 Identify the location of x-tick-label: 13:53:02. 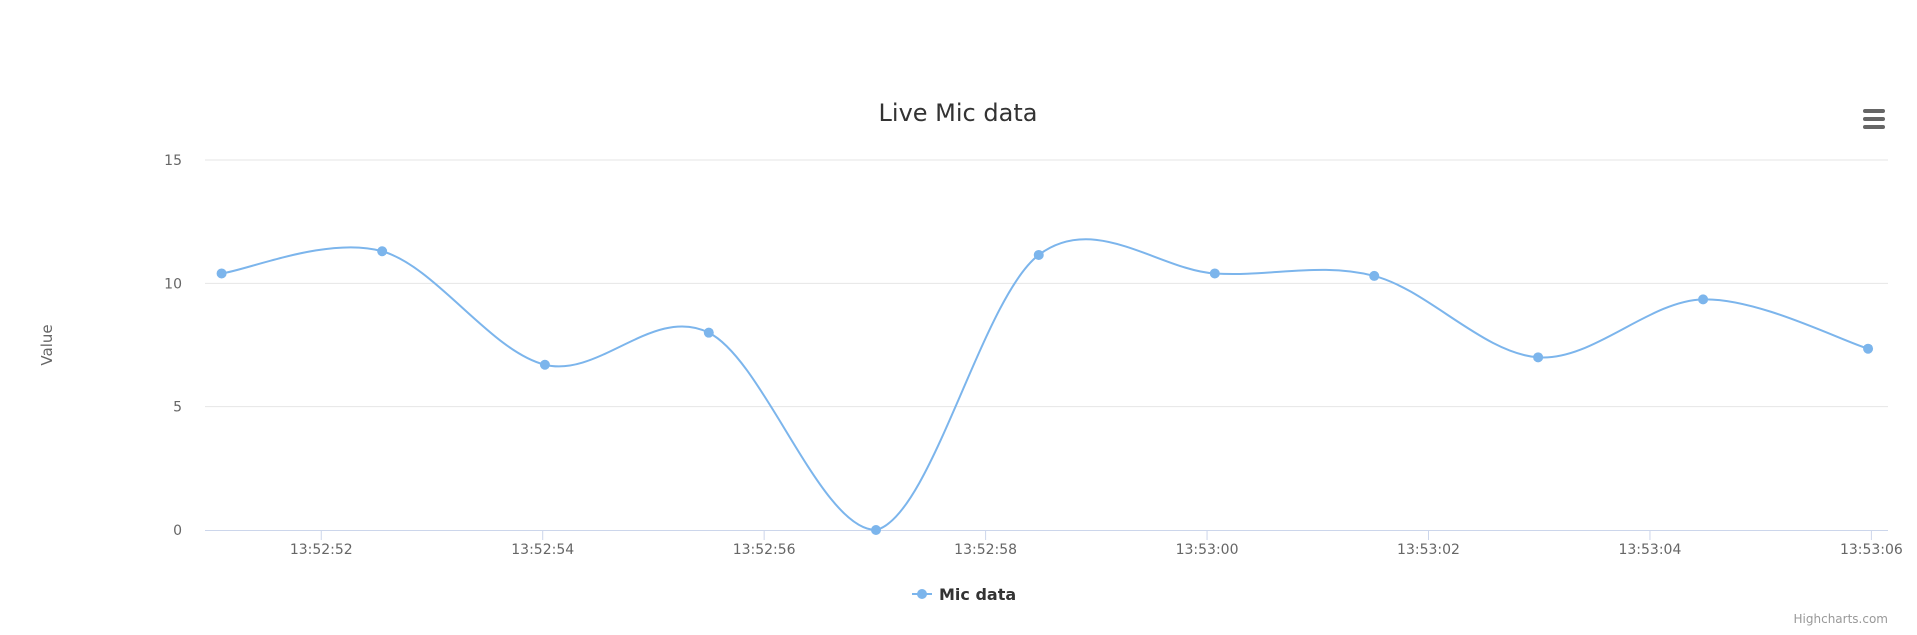
(1428, 550).